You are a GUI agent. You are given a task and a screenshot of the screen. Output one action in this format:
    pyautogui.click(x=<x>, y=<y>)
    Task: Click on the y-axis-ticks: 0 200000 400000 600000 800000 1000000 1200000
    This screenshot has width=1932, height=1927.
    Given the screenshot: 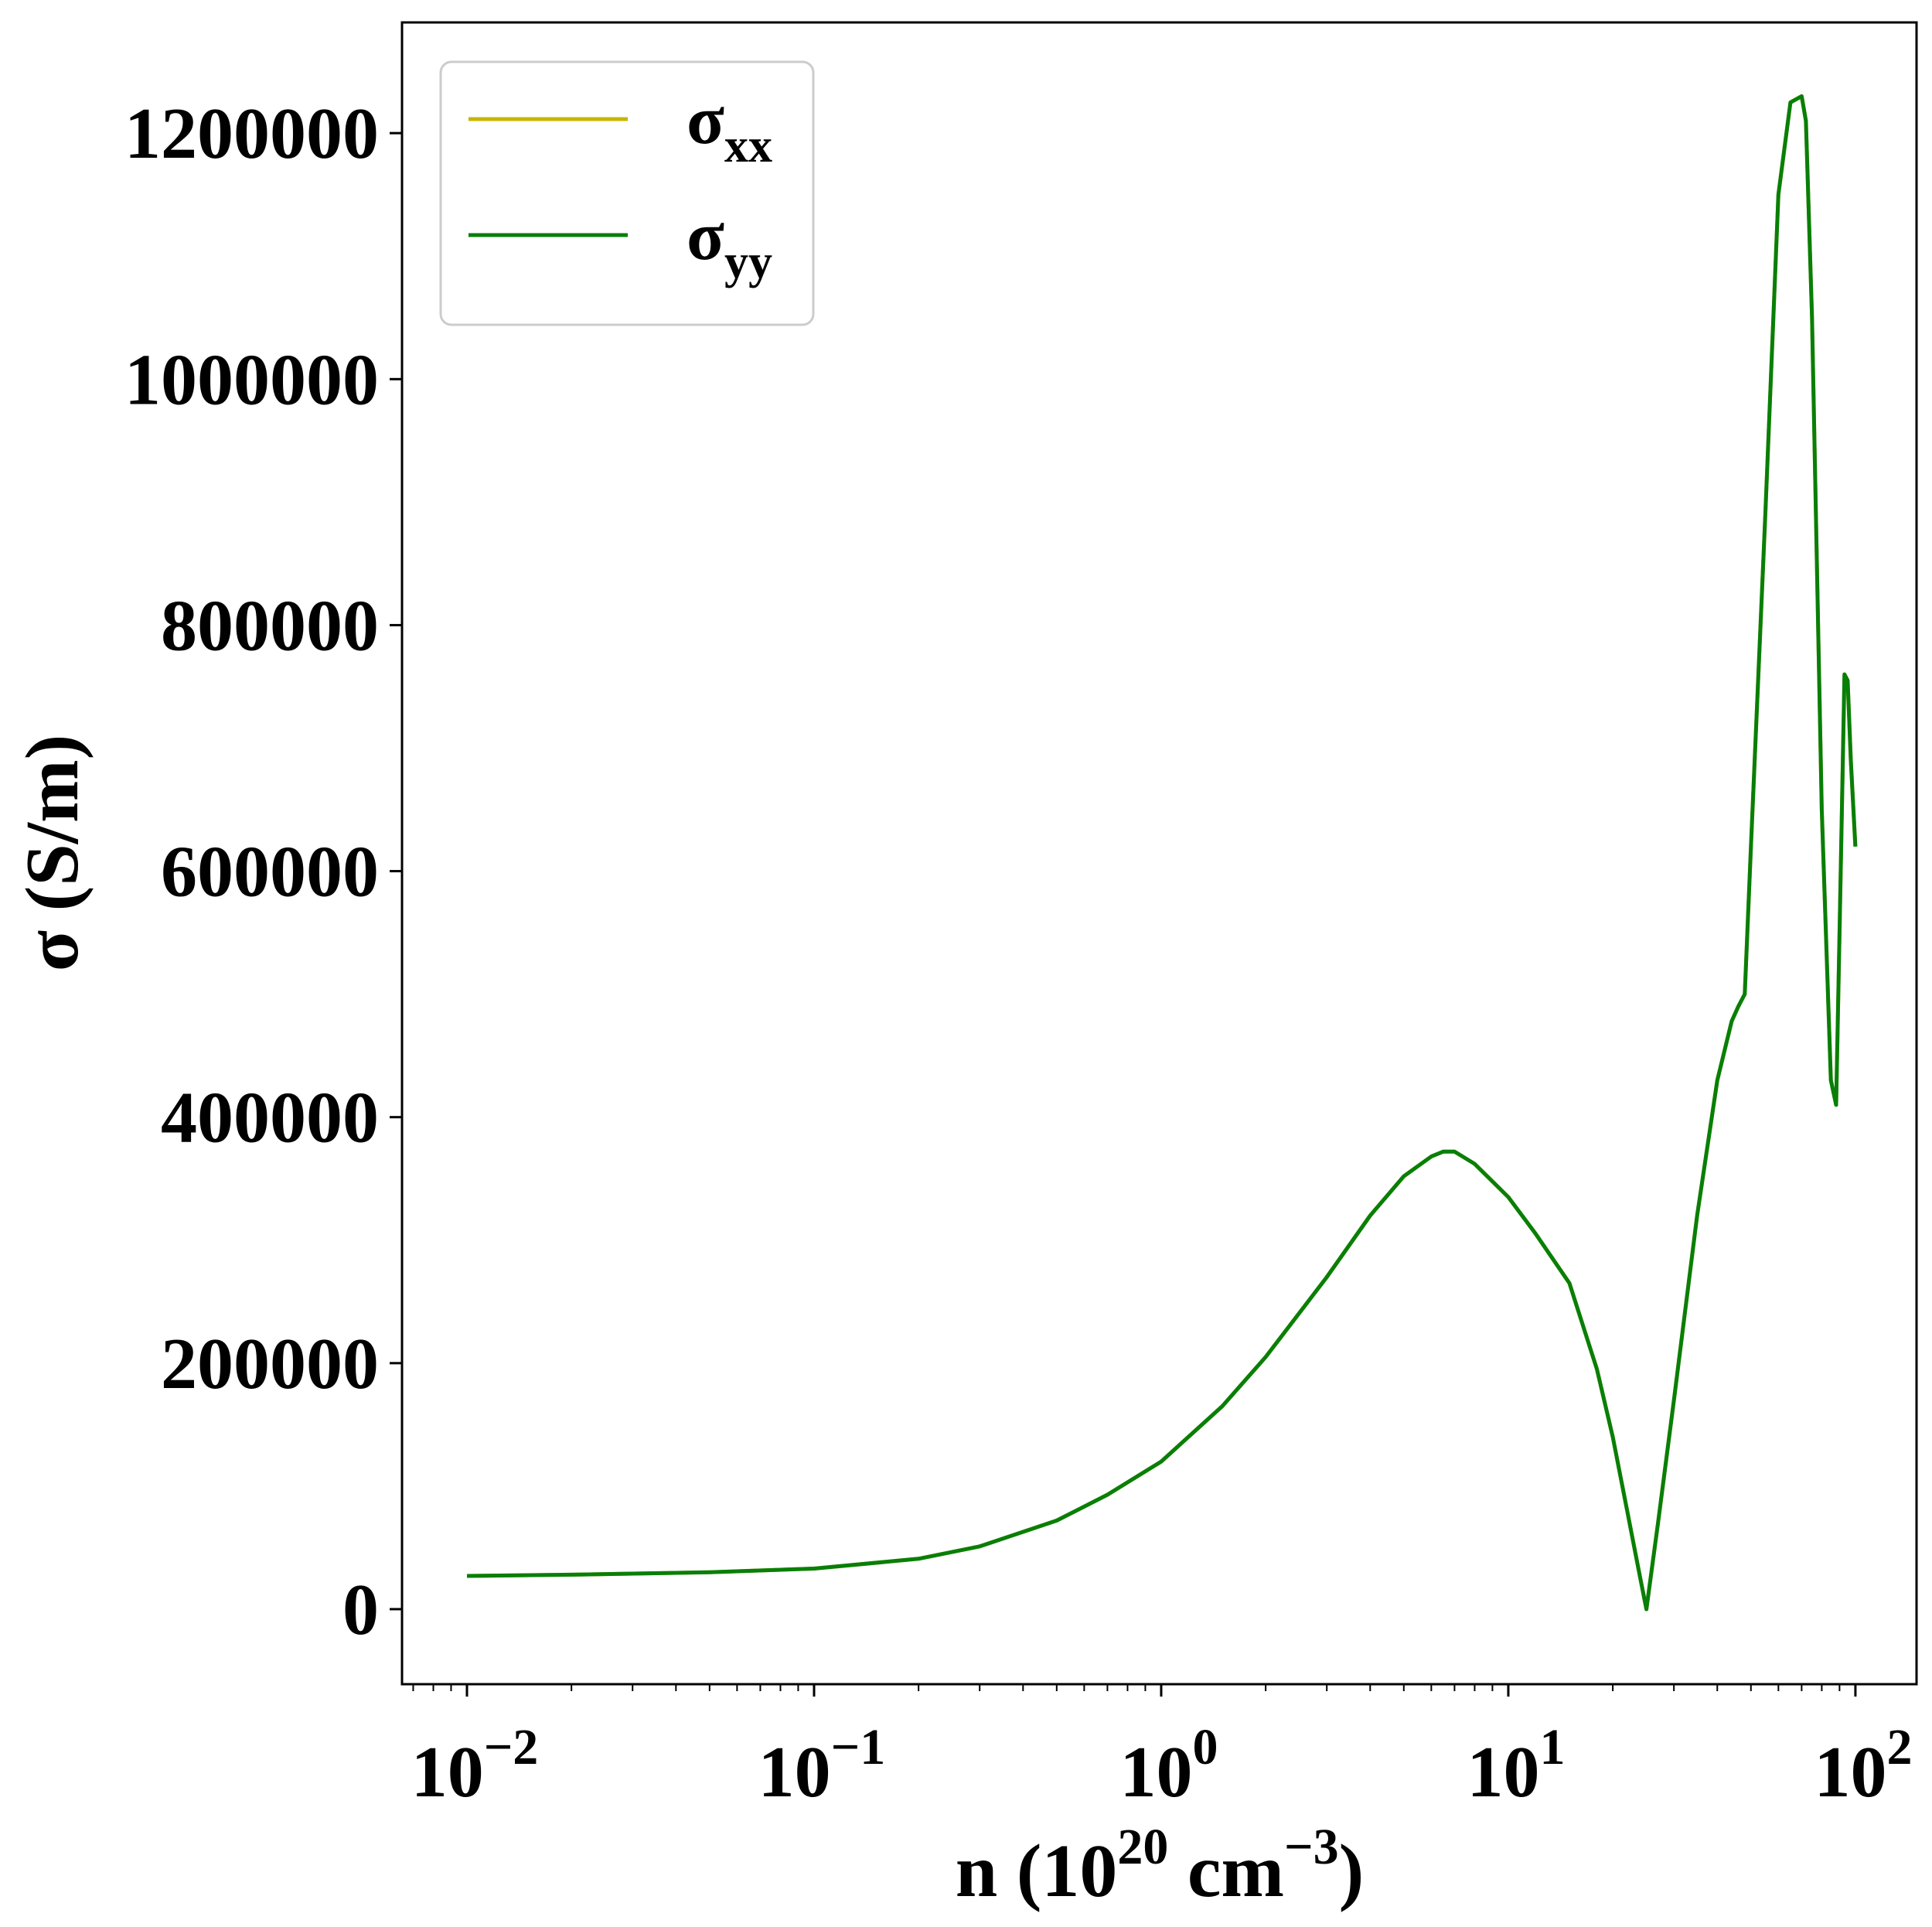 What is the action you would take?
    pyautogui.click(x=263, y=872)
    